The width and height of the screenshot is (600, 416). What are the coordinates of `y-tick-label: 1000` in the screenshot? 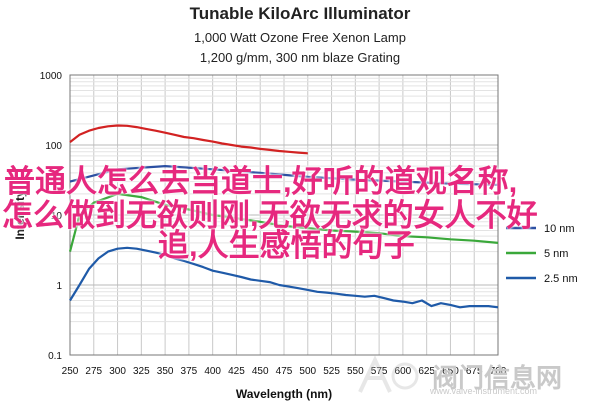 It's located at (51, 76).